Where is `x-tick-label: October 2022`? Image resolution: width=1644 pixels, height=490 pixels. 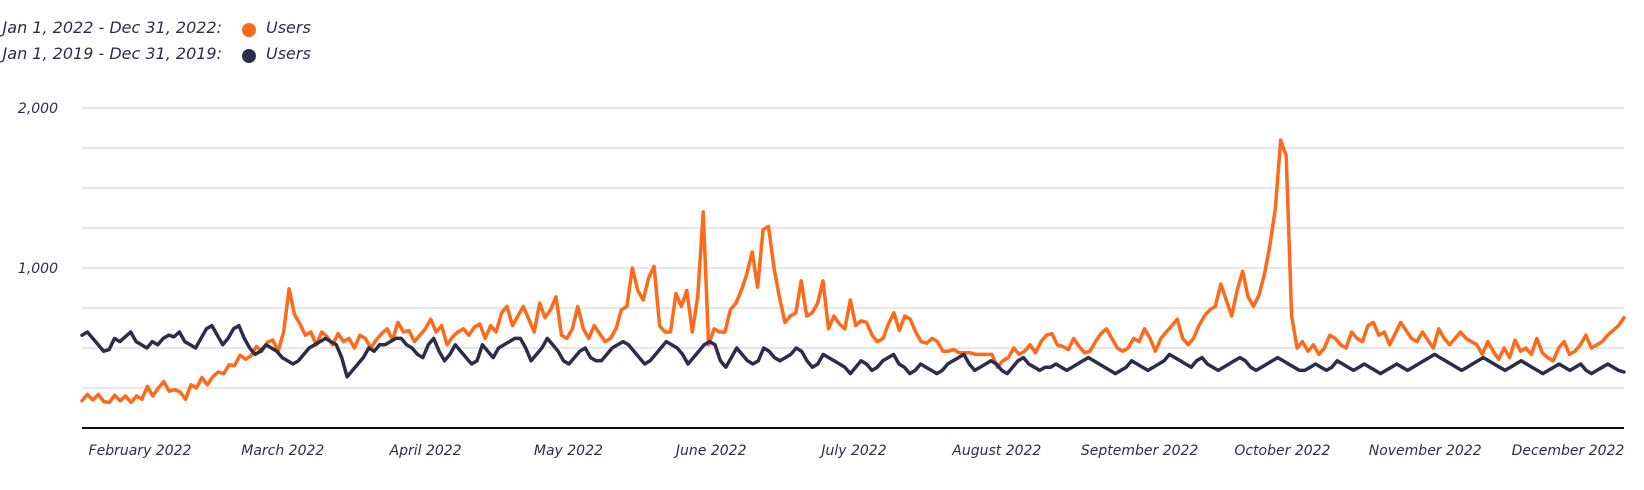
x-tick-label: October 2022 is located at coordinates (1282, 451).